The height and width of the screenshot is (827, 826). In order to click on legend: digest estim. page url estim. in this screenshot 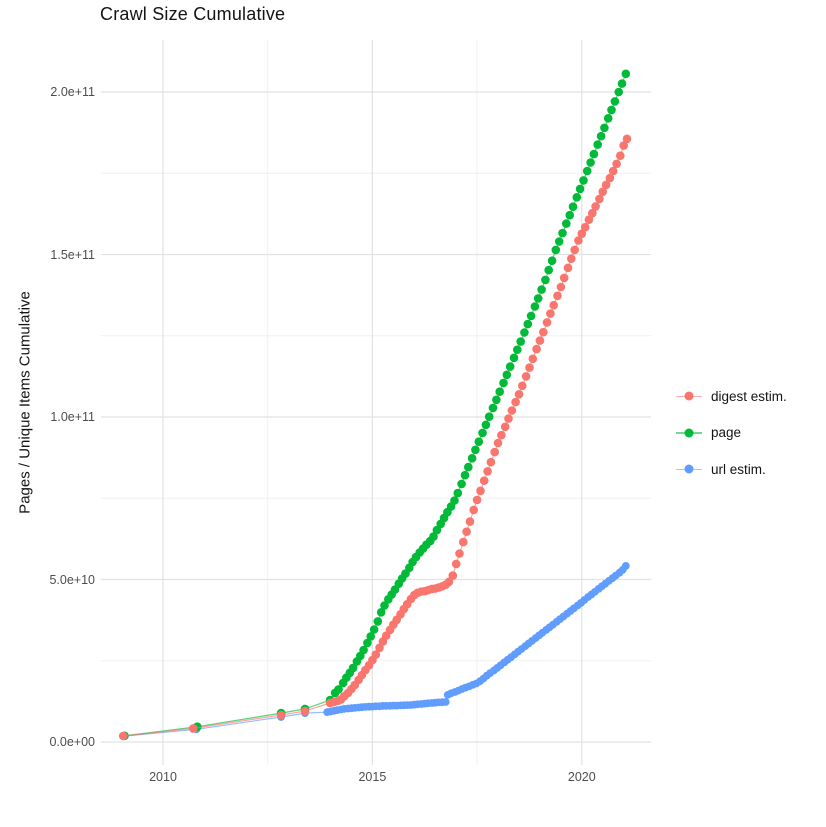, I will do `click(731, 433)`.